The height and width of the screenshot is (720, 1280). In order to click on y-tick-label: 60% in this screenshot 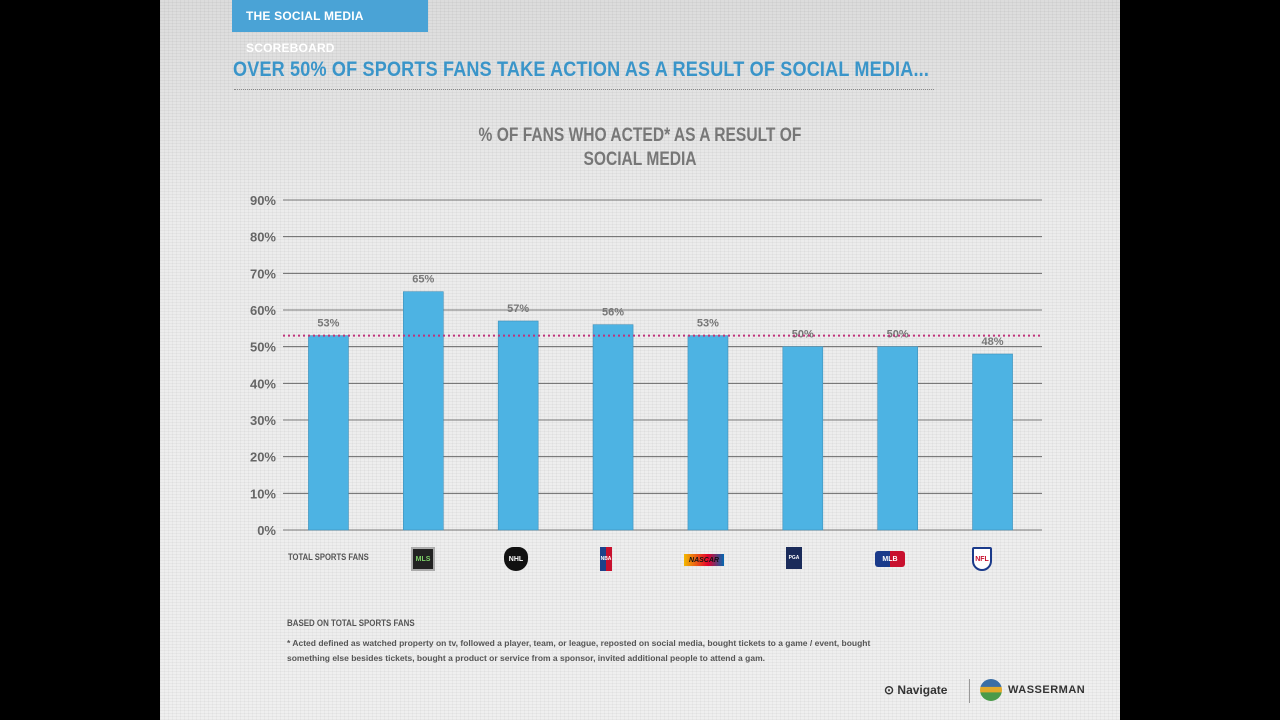, I will do `click(263, 310)`.